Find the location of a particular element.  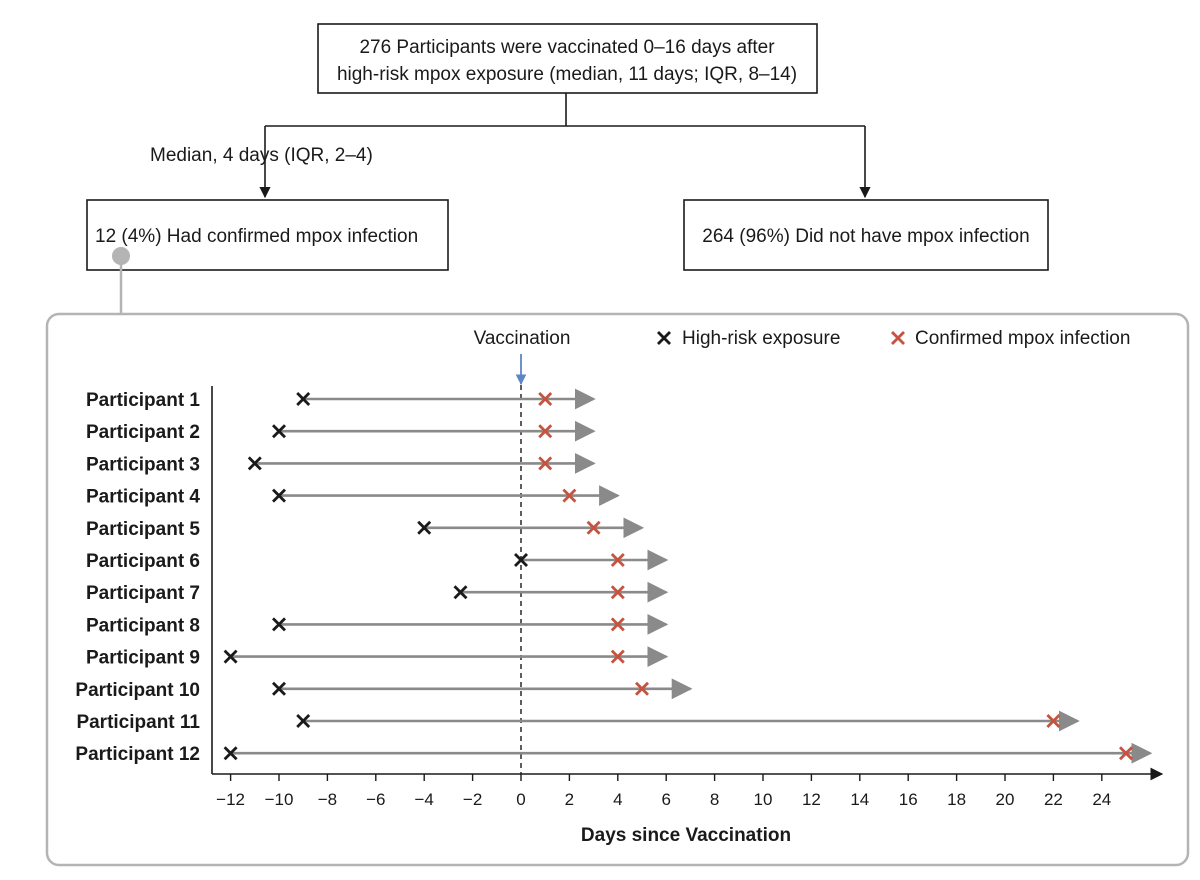

right-box is located at coordinates (866, 235).